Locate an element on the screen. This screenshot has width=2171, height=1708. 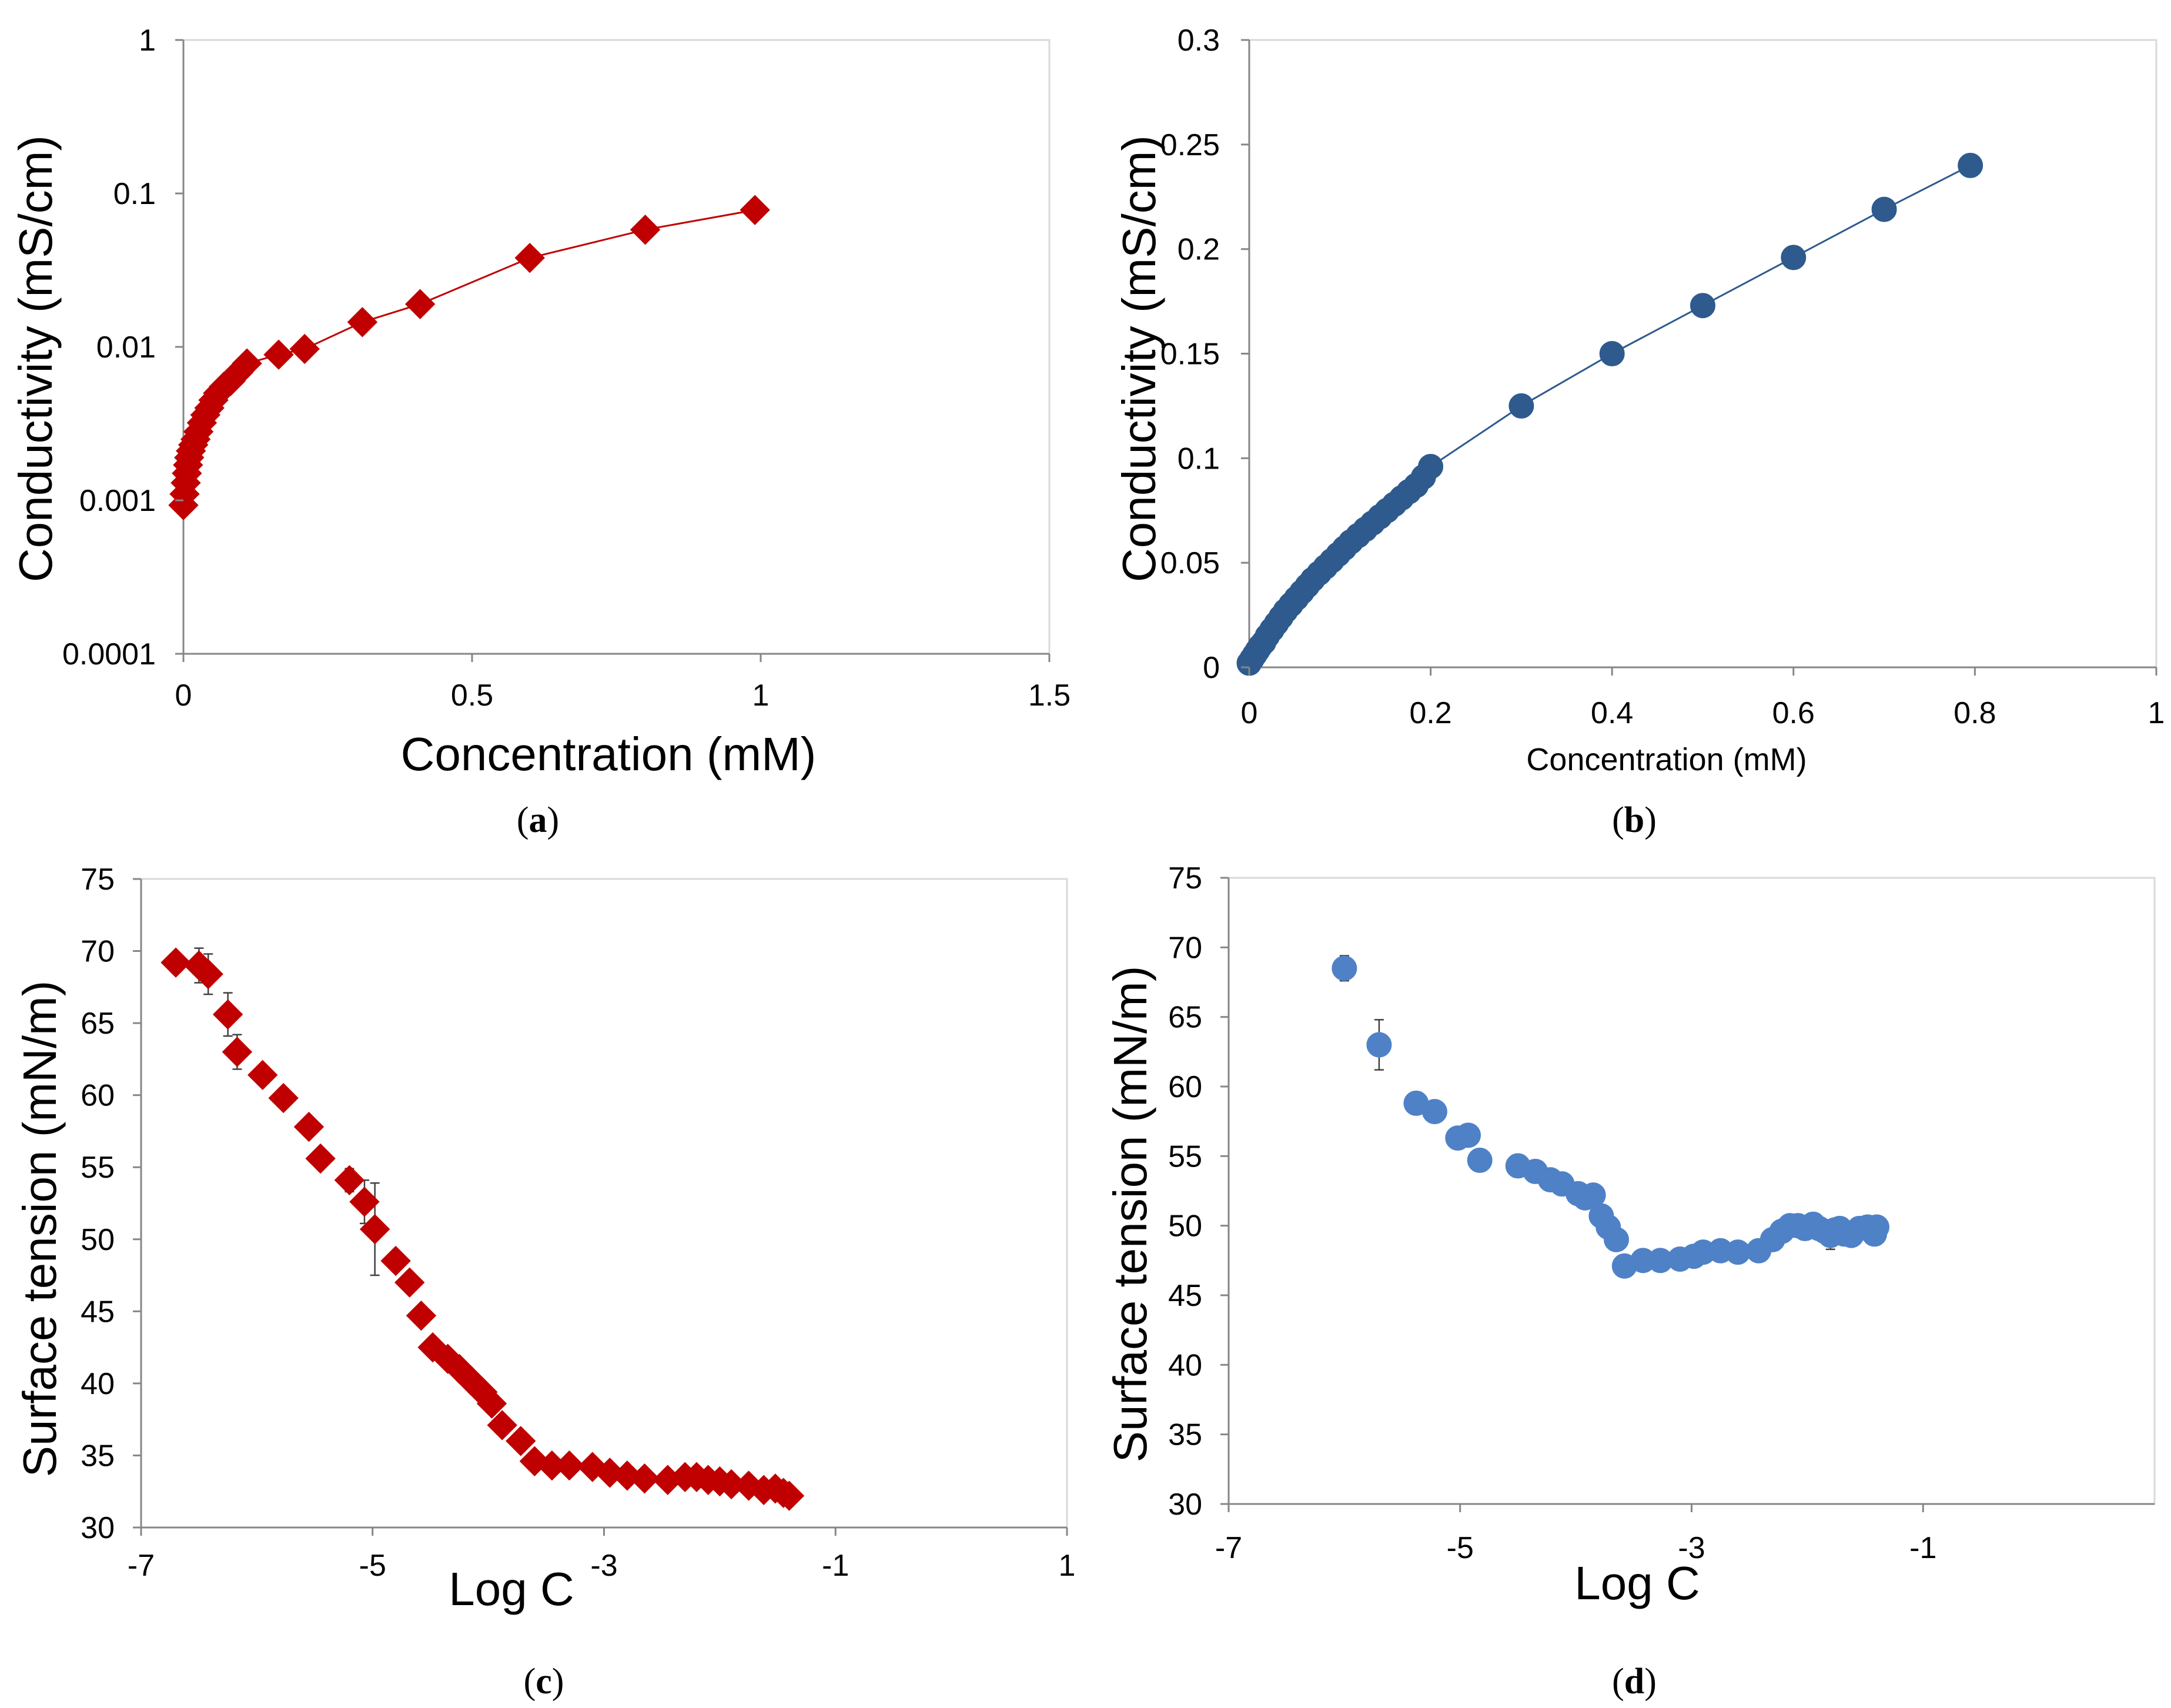
chart-a-xlabel: Concentration (mM) is located at coordinates (609, 754).